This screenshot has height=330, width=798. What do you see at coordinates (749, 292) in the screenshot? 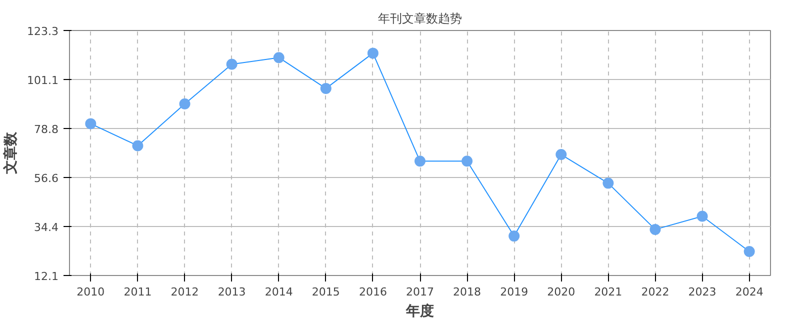
I see `x-tick-label: 2024` at bounding box center [749, 292].